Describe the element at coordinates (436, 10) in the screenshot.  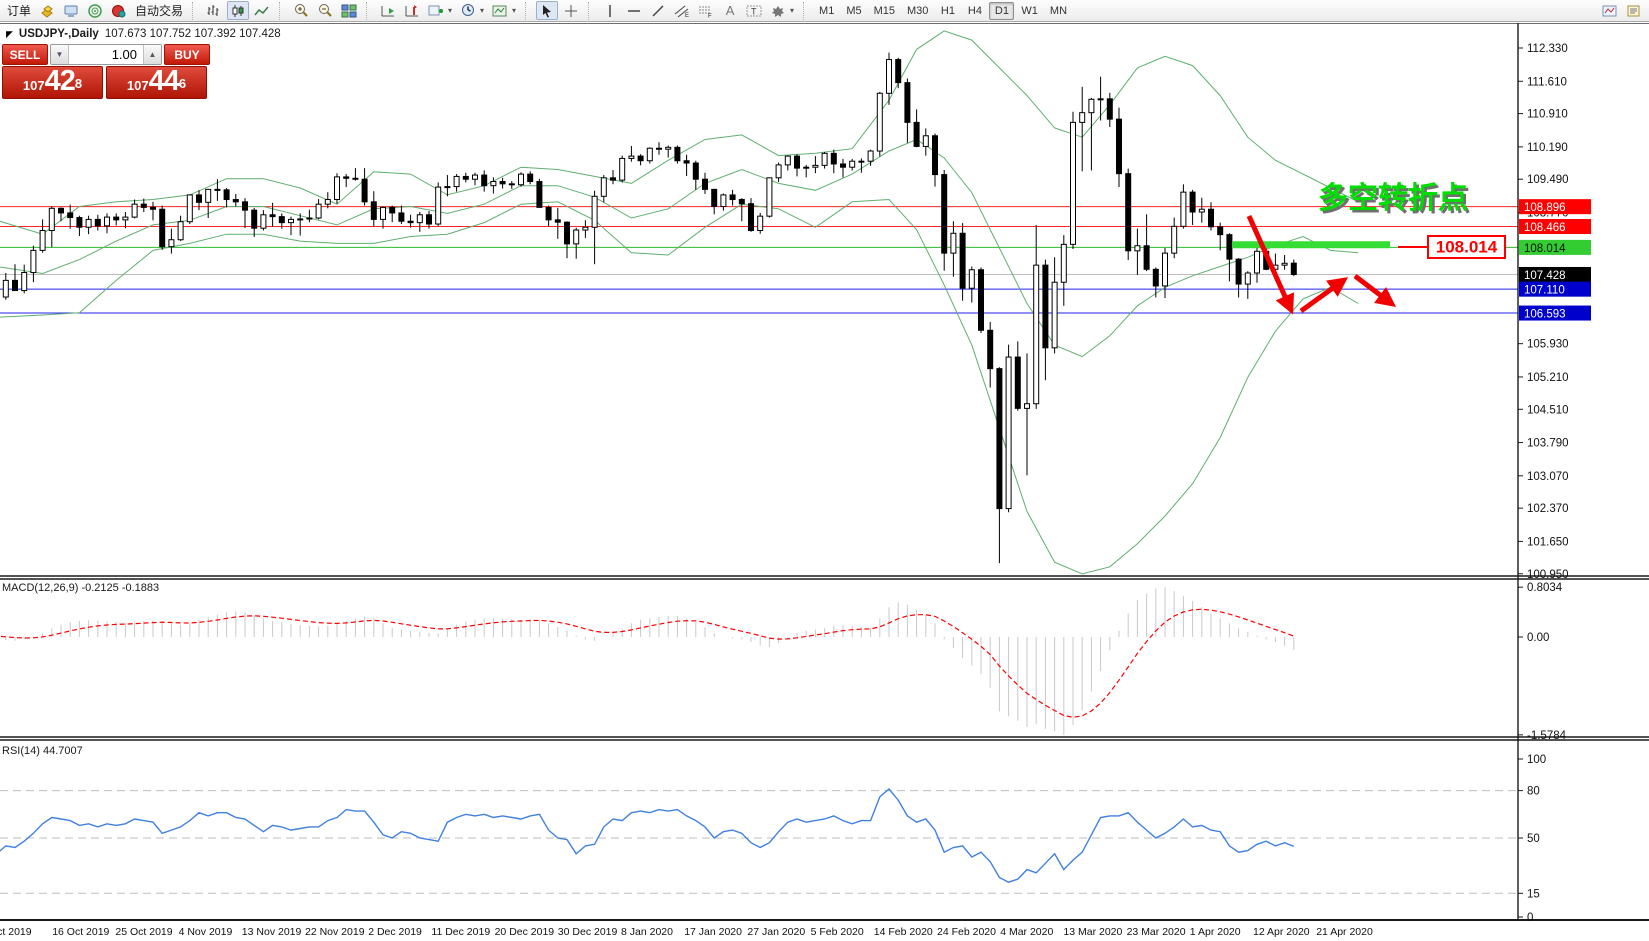
I see `add-indicator-icon` at that location.